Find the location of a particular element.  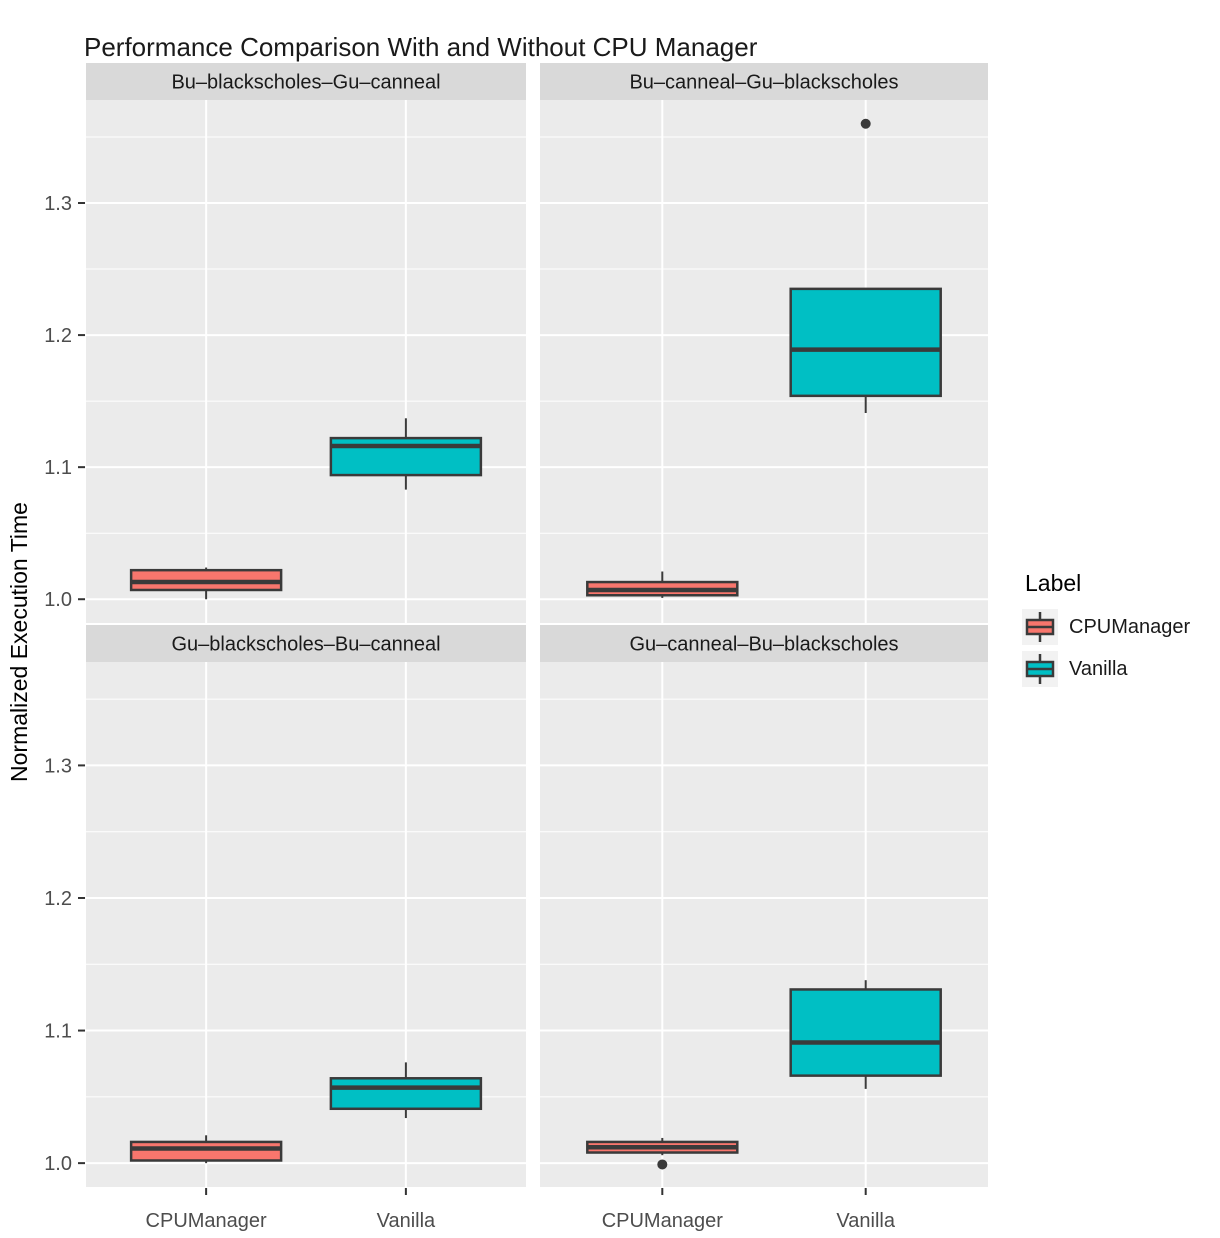

legend-item-cpumanager: CPUManager is located at coordinates (1106, 627).